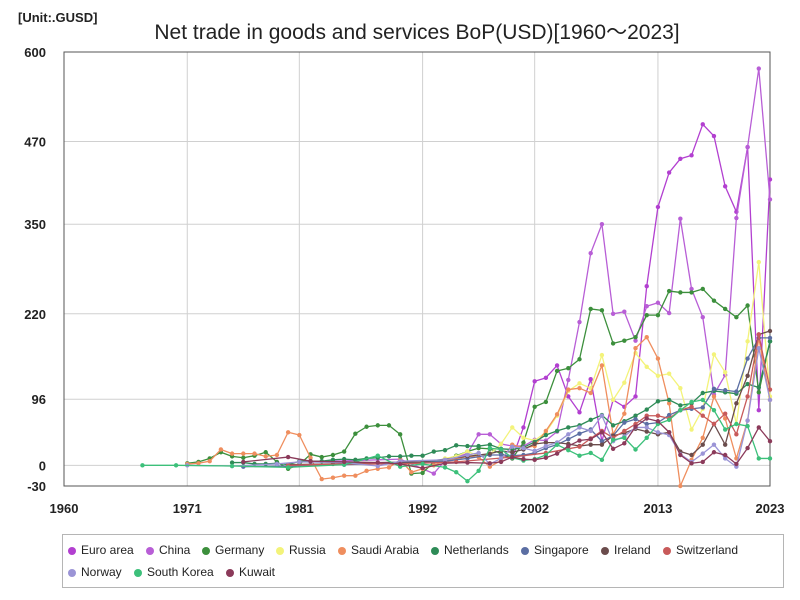  I want to click on y-tick-label: 96, so click(39, 399).